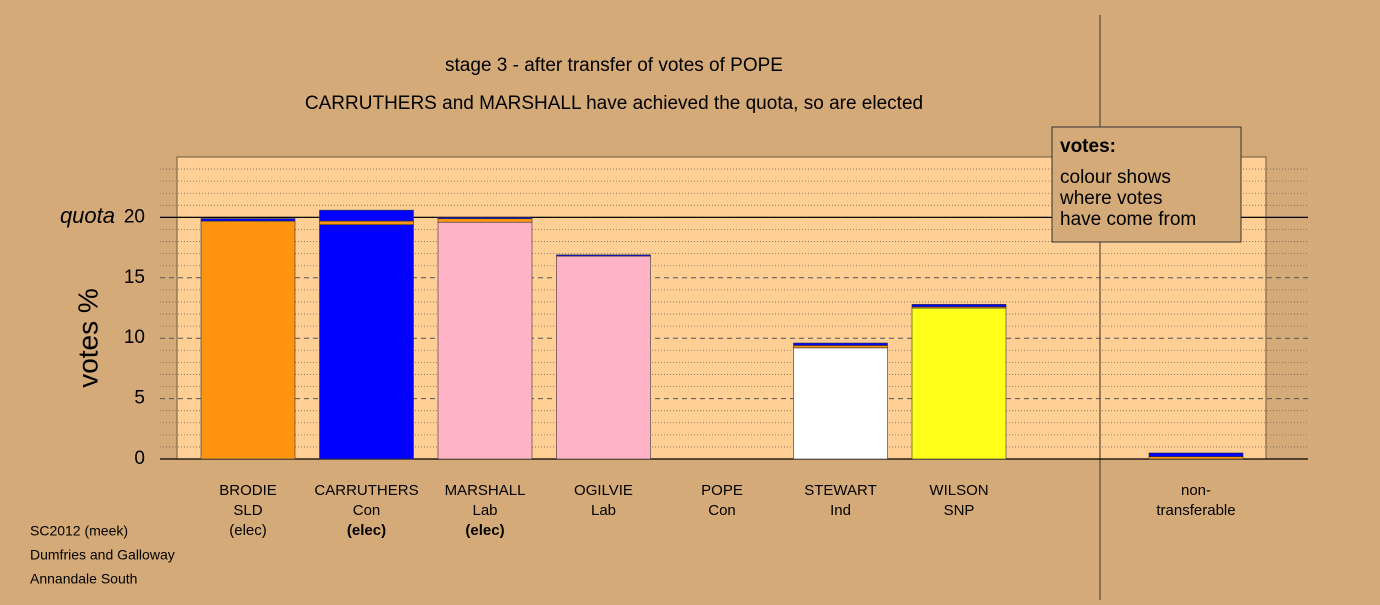  I want to click on legend-text: colour shows, so click(1115, 177).